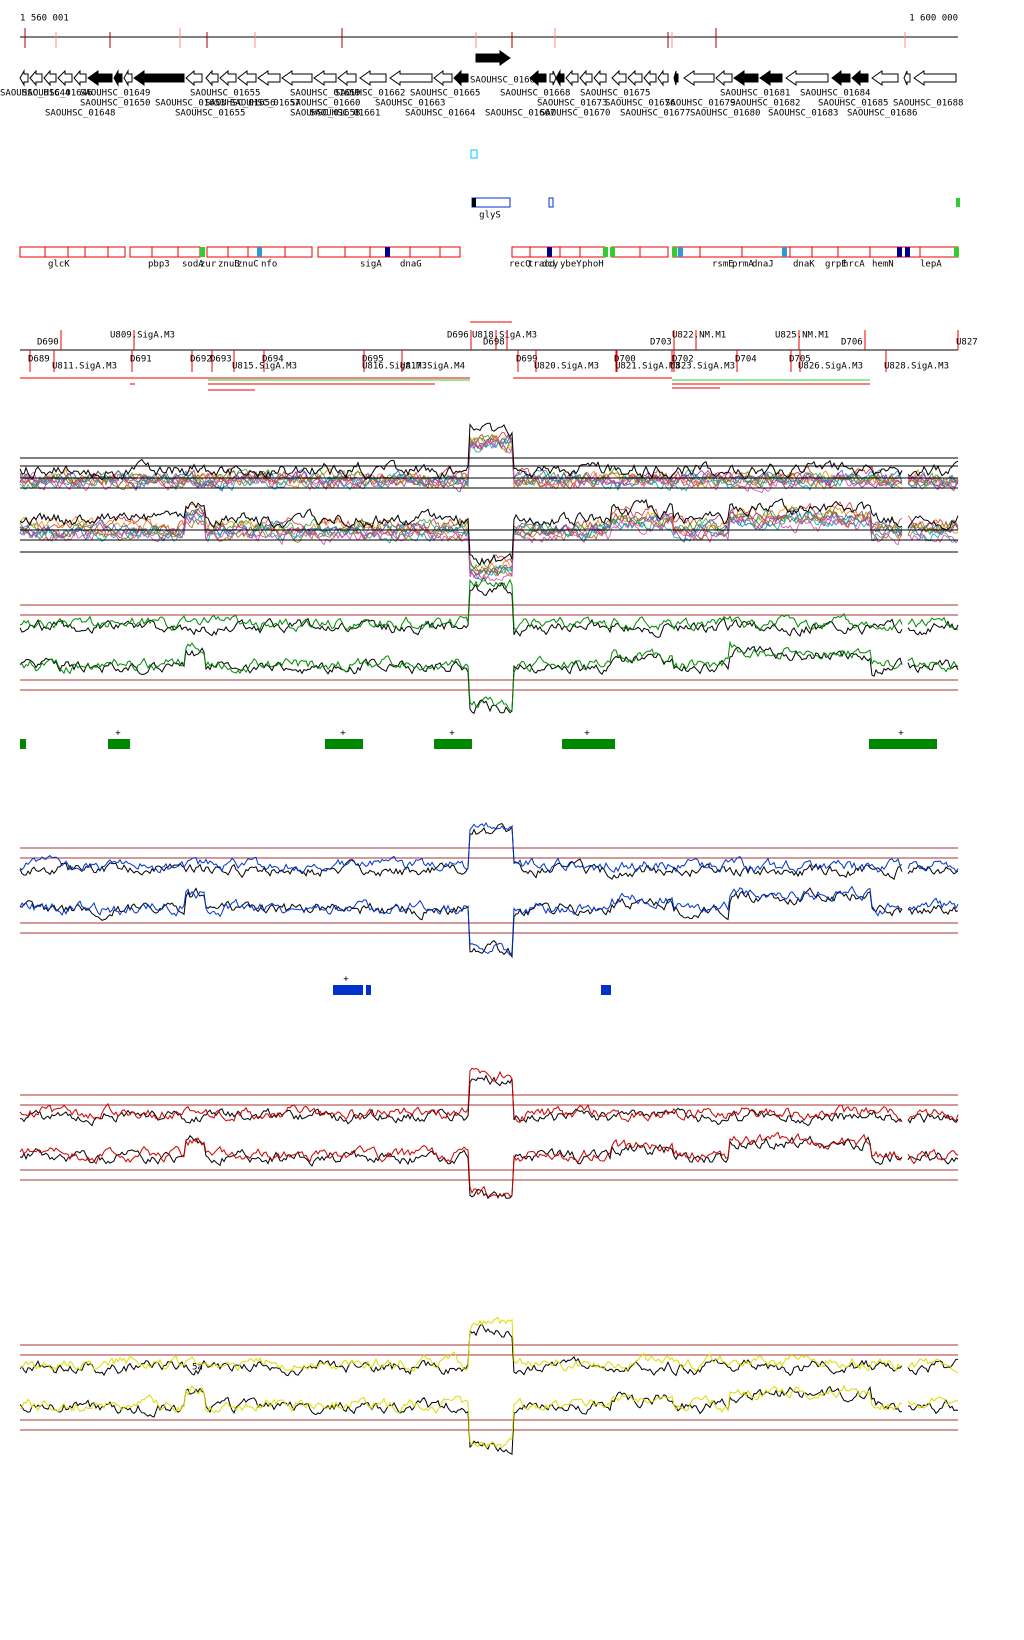 This screenshot has width=1024, height=1640. What do you see at coordinates (221, 360) in the screenshot?
I see `unit-label: D693` at bounding box center [221, 360].